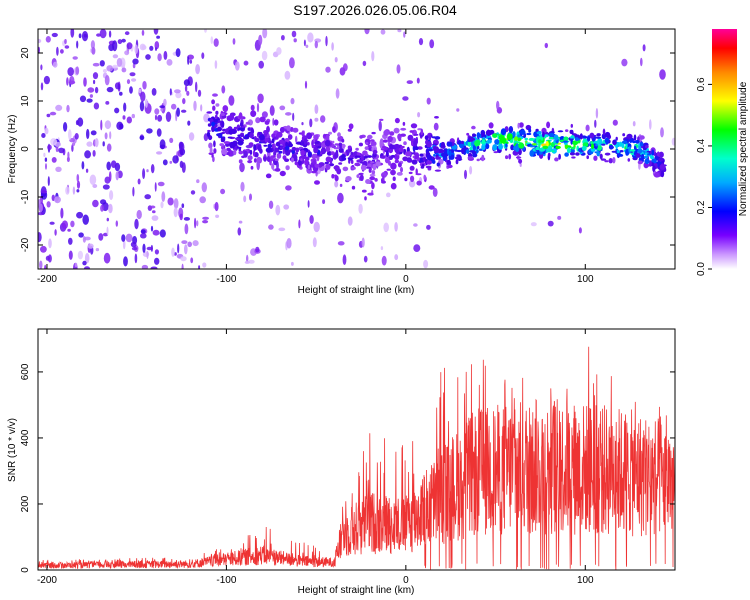  What do you see at coordinates (25, 149) in the screenshot?
I see `spectrogram-ytick-label: 0` at bounding box center [25, 149].